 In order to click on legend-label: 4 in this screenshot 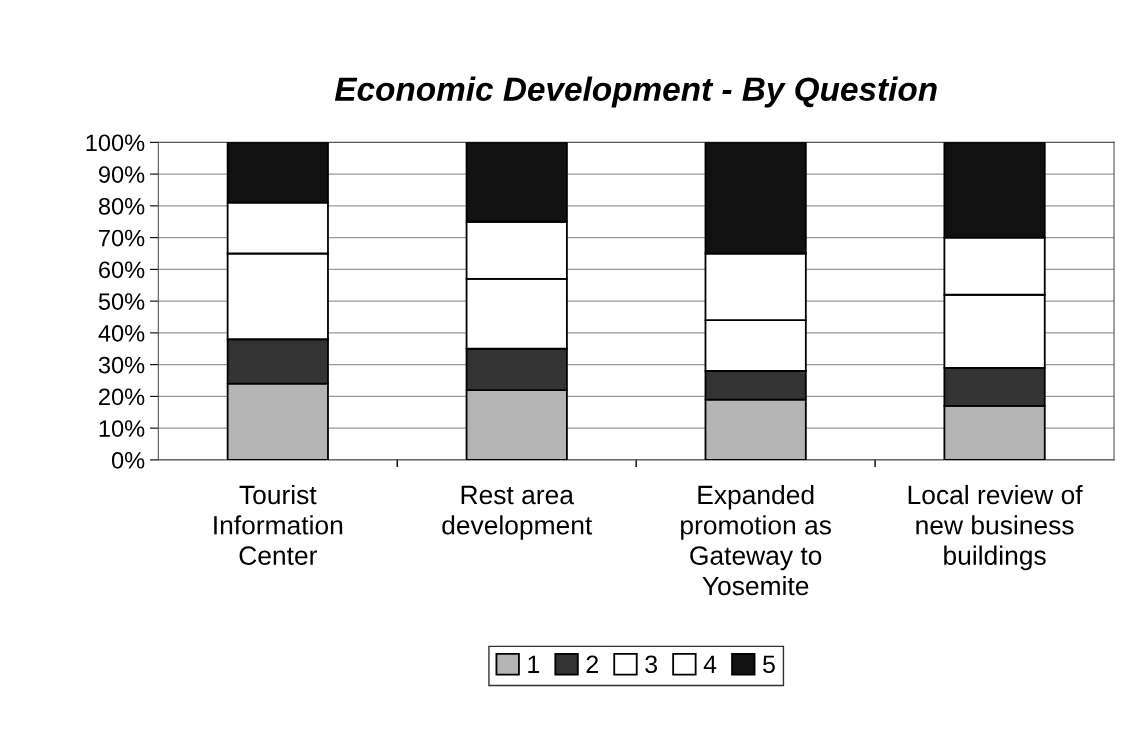, I will do `click(710, 664)`.